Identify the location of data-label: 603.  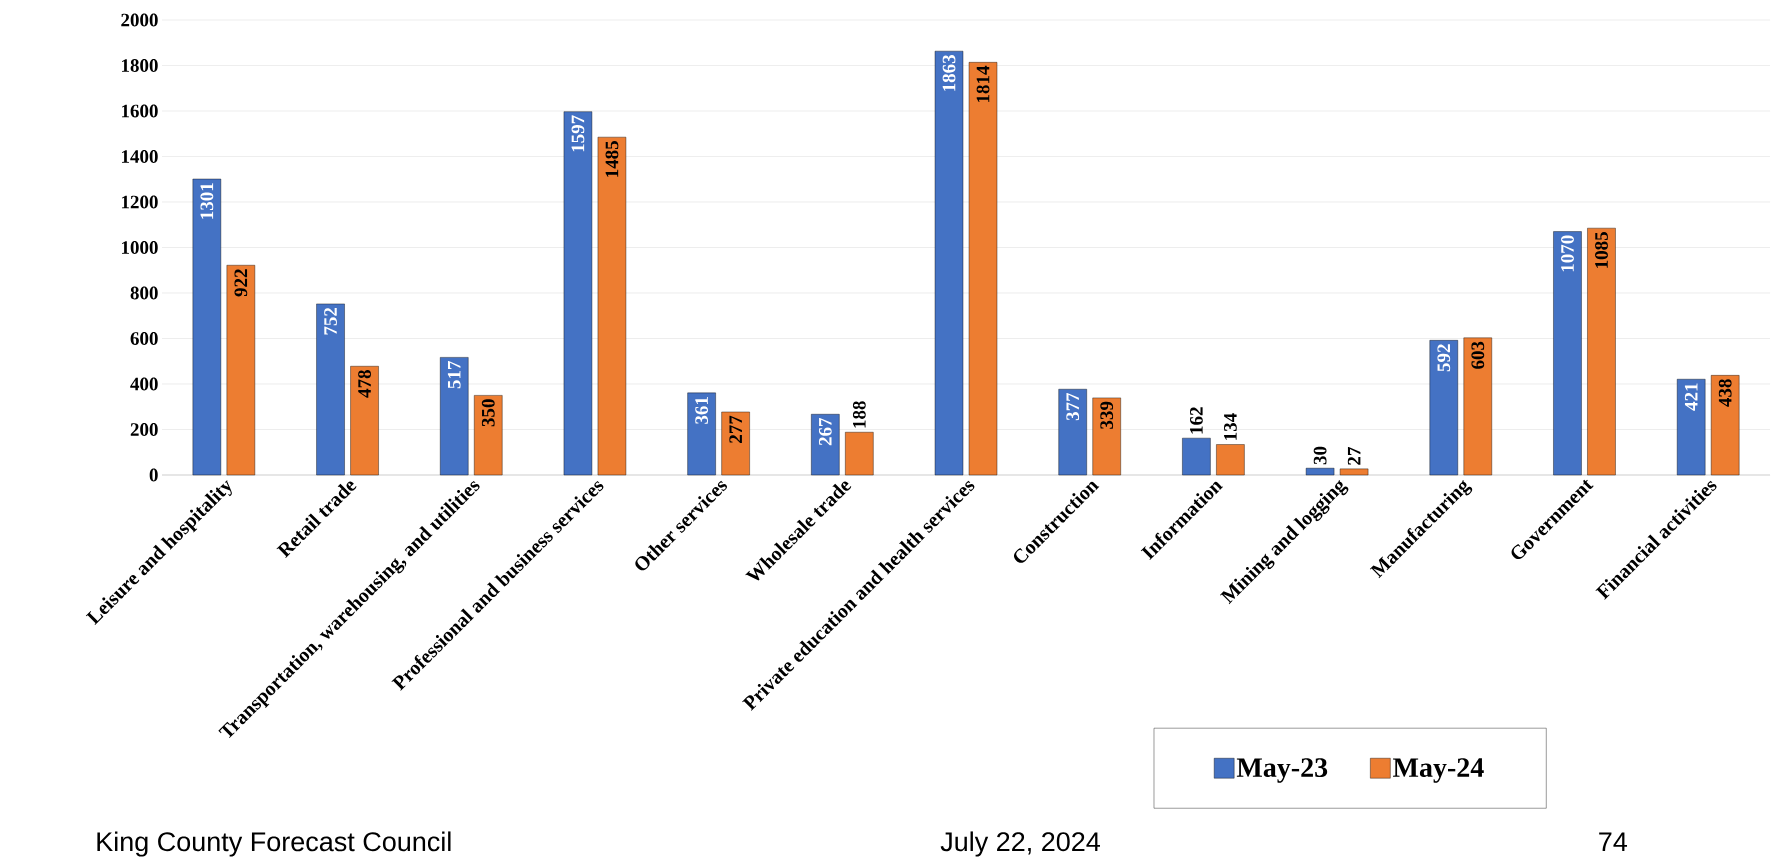
(1478, 355).